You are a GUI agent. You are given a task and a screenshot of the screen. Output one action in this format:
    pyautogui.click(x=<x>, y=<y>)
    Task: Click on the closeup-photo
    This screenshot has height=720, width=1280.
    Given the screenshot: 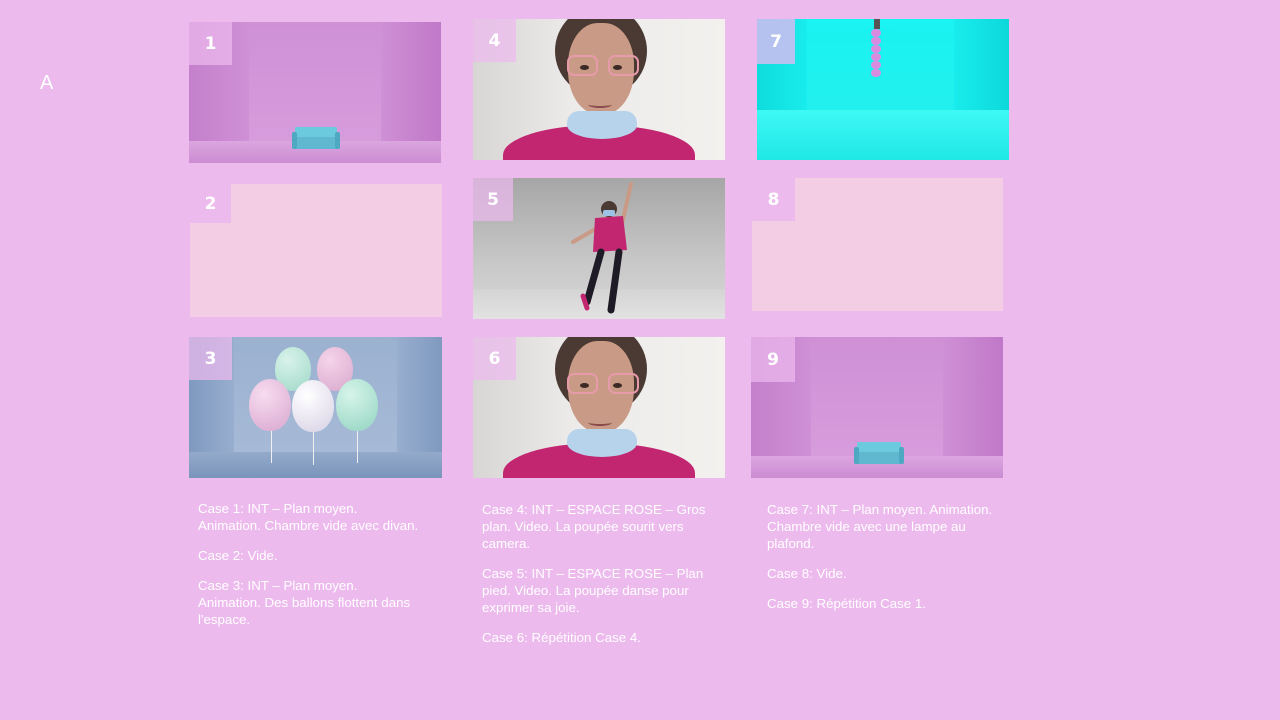 What is the action you would take?
    pyautogui.click(x=599, y=407)
    